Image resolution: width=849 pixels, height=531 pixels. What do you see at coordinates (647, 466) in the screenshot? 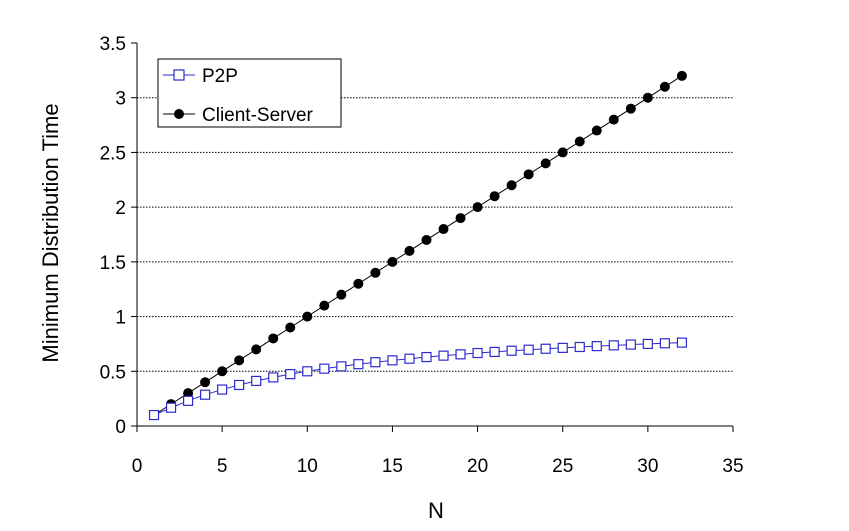
I see `x-tick-label: 30` at bounding box center [647, 466].